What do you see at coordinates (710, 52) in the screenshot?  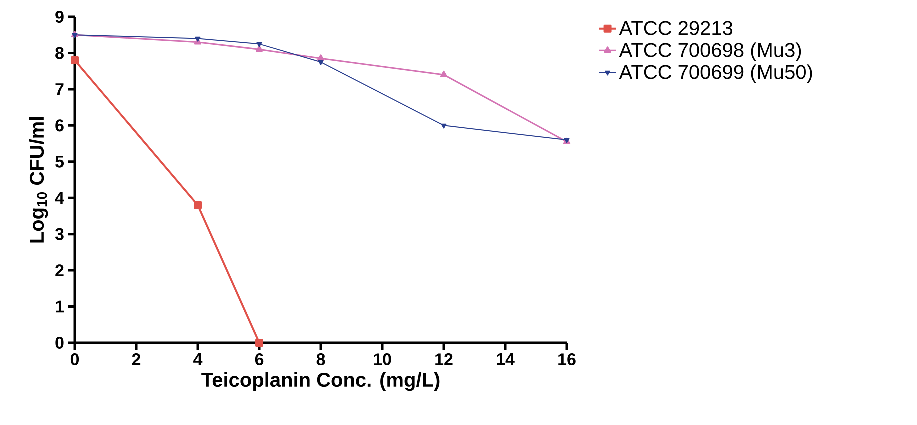 I see `legend-label: ATCC 700698 (Mu3)` at bounding box center [710, 52].